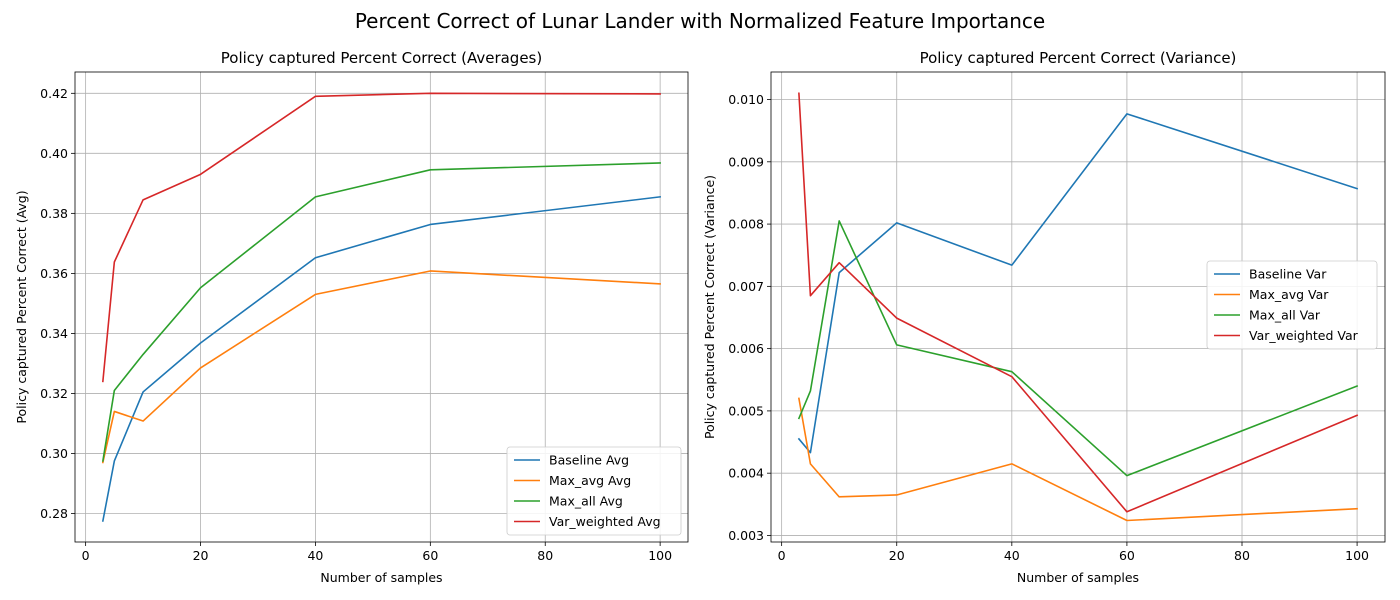 This screenshot has width=1400, height=600. What do you see at coordinates (746, 286) in the screenshot?
I see `y-tick-label-4: 0.007` at bounding box center [746, 286].